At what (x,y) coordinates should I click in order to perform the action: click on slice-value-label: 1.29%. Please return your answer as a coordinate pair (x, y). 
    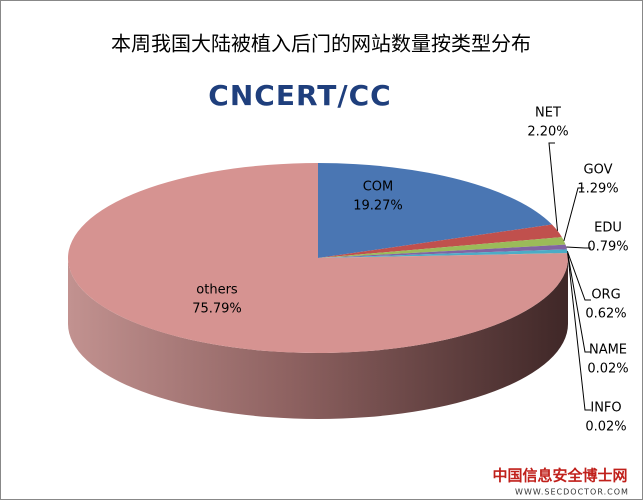
    Looking at the image, I should click on (597, 189).